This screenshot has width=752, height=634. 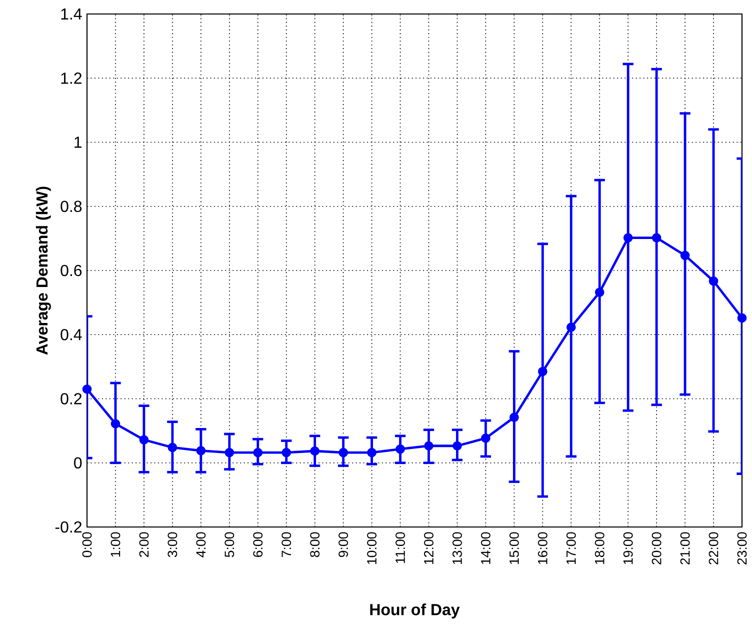 What do you see at coordinates (144, 544) in the screenshot?
I see `x-tick-label: 2:00` at bounding box center [144, 544].